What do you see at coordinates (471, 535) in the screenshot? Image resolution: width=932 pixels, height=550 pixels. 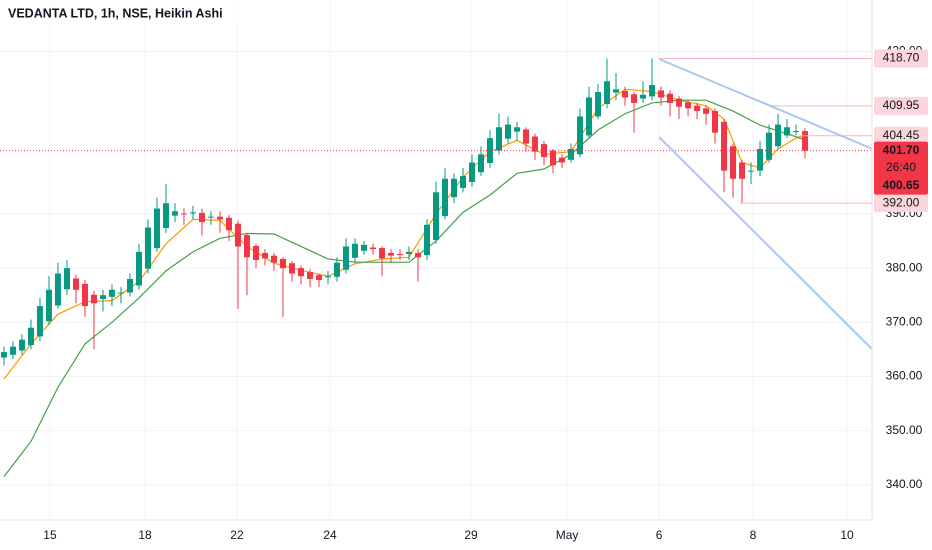 I see `x-tick-label: 29` at bounding box center [471, 535].